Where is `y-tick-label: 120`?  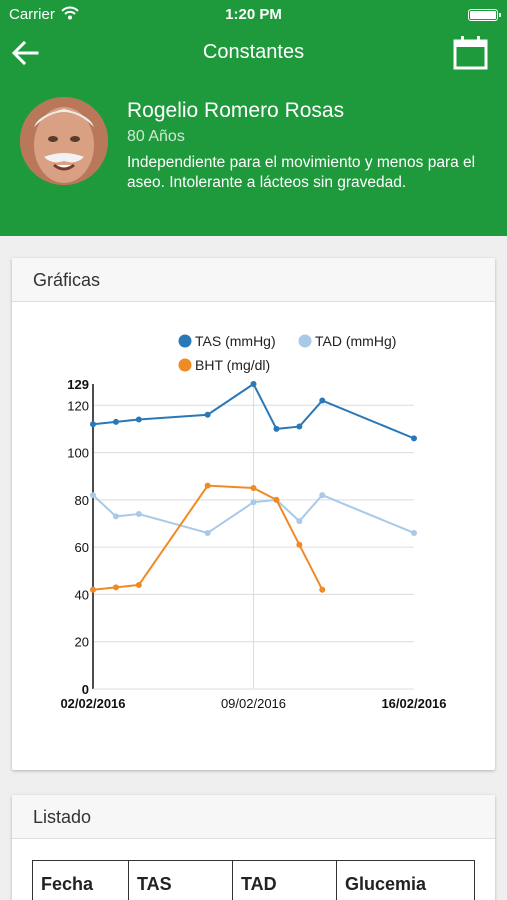 y-tick-label: 120 is located at coordinates (78, 405).